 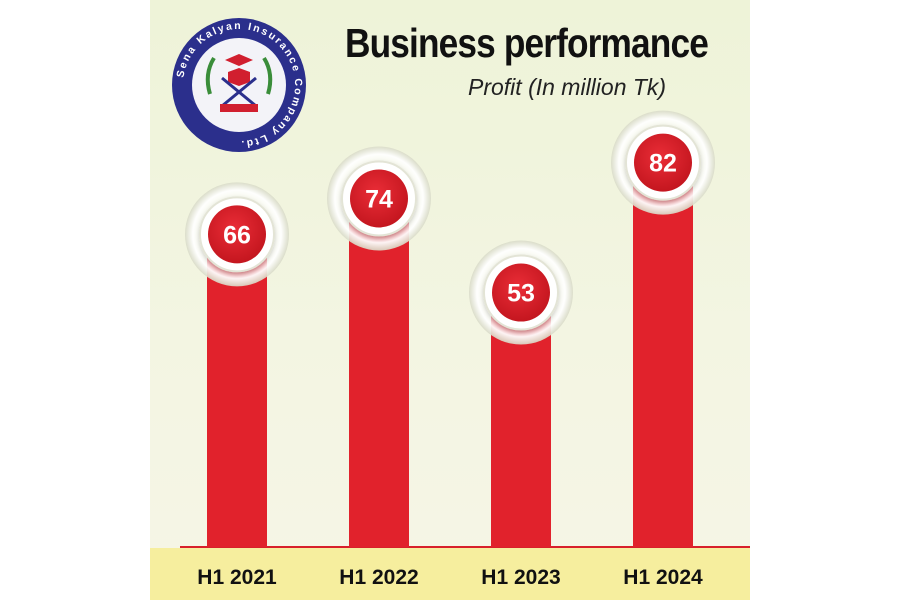 I want to click on chart-subtitle: Profit (In million Tk), so click(x=567, y=87).